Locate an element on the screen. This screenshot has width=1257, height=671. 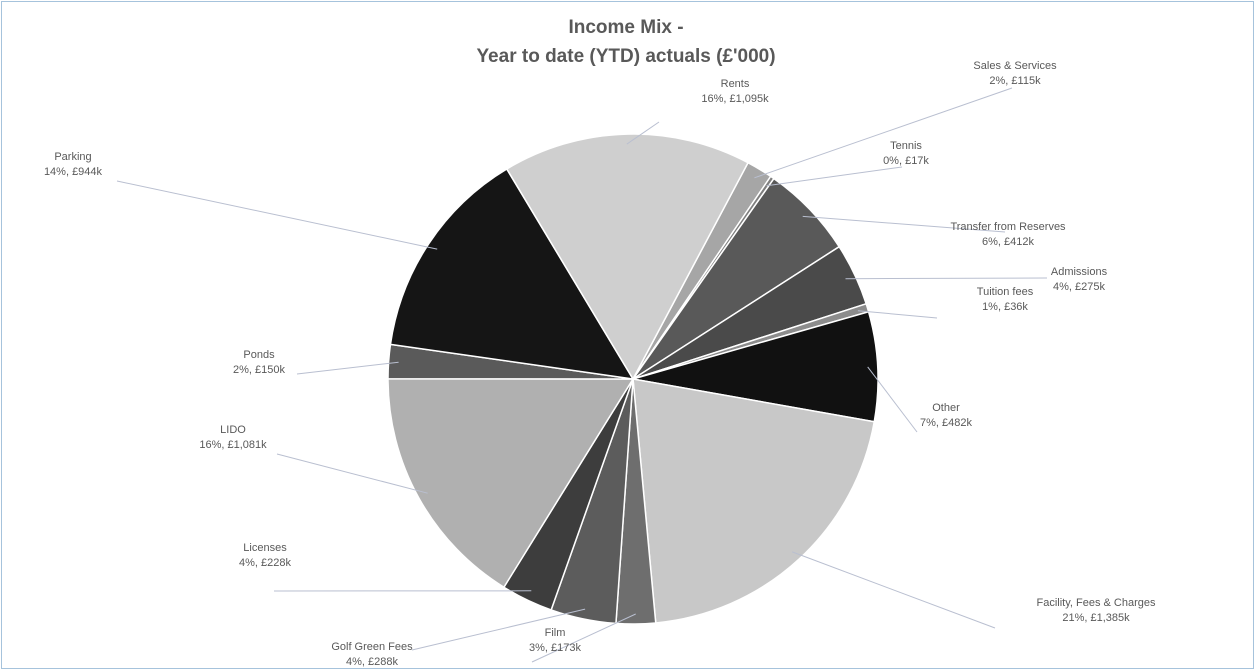
slice-value-label: 14%, £944k is located at coordinates (73, 172).